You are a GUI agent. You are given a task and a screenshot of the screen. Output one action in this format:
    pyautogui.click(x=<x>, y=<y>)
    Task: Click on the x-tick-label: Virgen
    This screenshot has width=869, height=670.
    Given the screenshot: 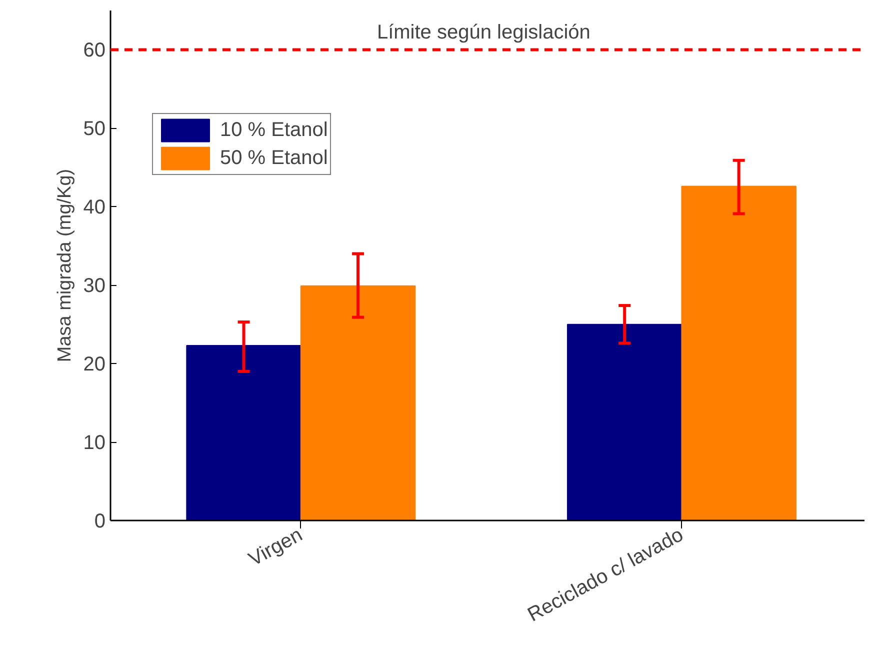 What is the action you would take?
    pyautogui.click(x=275, y=547)
    